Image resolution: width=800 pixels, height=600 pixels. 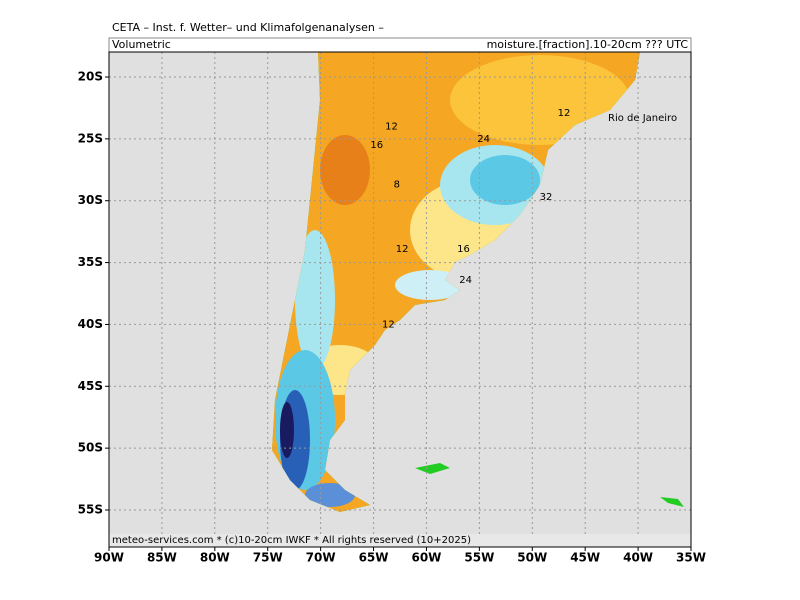 What do you see at coordinates (90, 448) in the screenshot?
I see `lat-tick-label: 50S` at bounding box center [90, 448].